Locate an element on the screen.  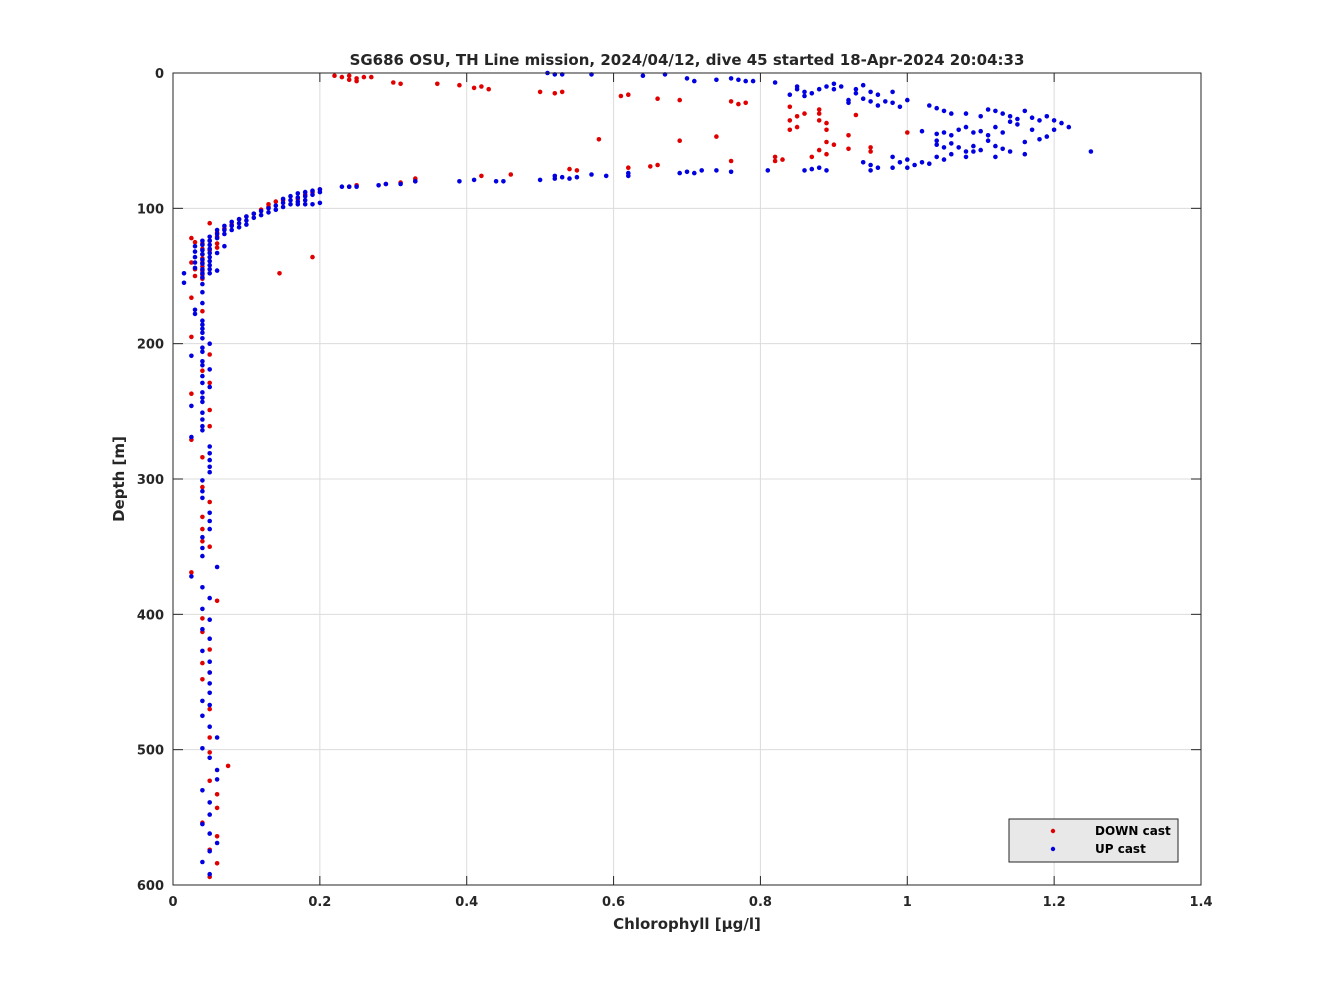
x-tick-label: 1.4 is located at coordinates (1200, 902).